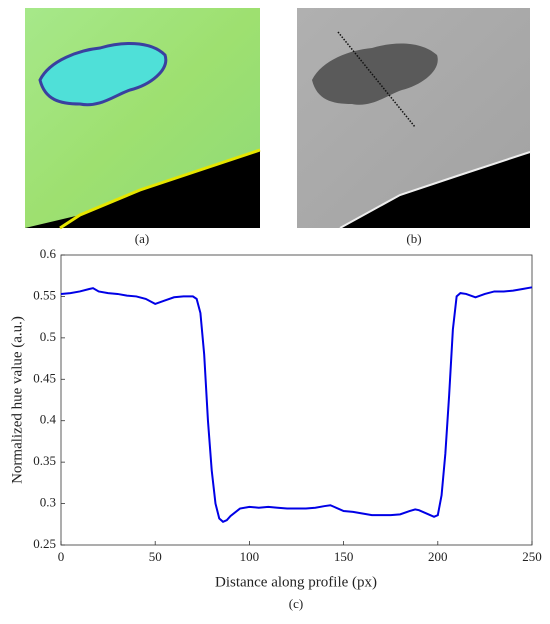 The height and width of the screenshot is (624, 550). What do you see at coordinates (344, 556) in the screenshot?
I see `x-tick-label: 150` at bounding box center [344, 556].